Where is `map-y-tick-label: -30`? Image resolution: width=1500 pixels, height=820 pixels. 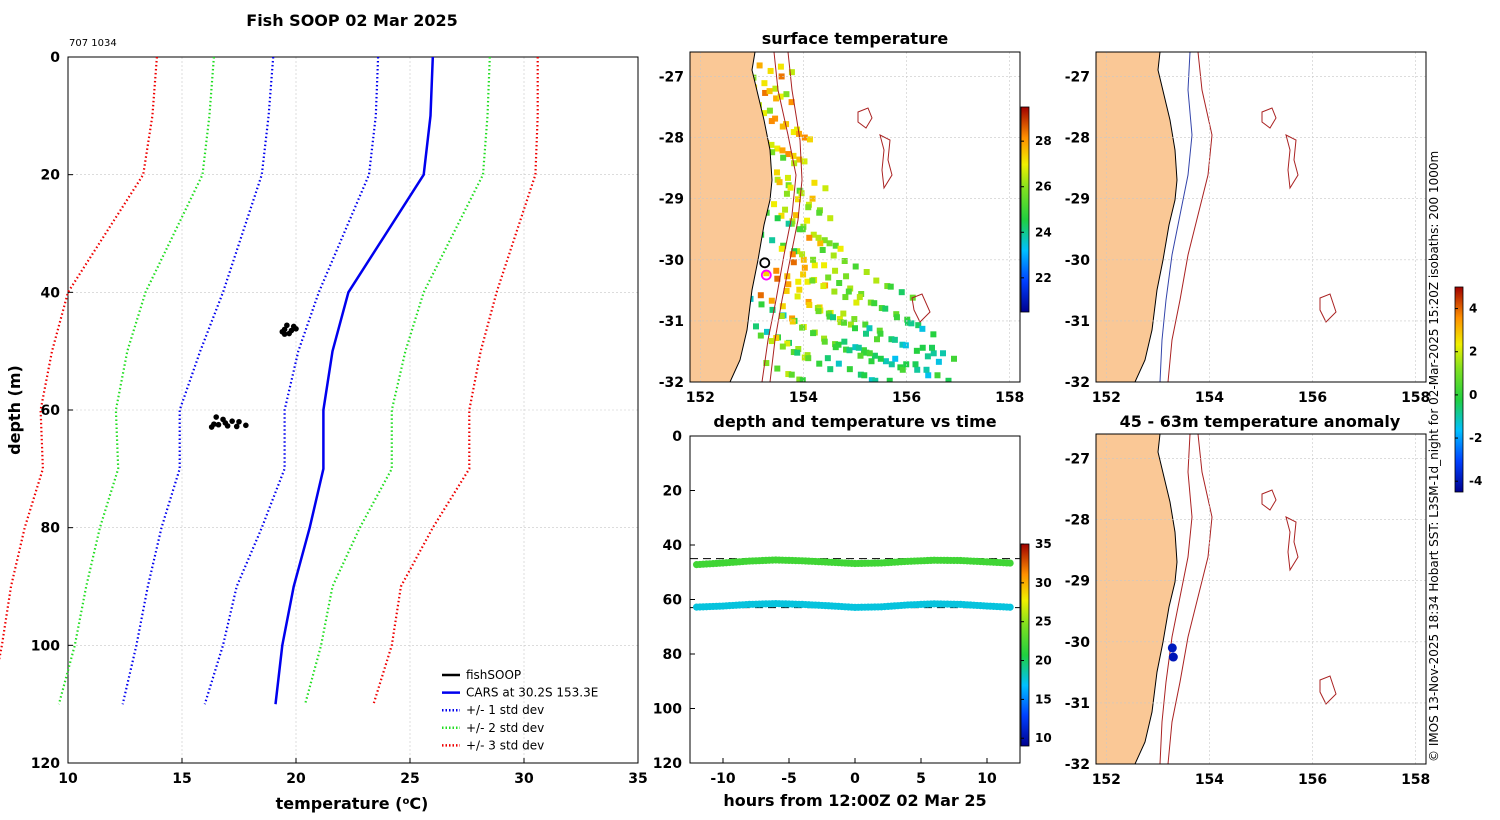 map-y-tick-label: -30 is located at coordinates (1078, 261).